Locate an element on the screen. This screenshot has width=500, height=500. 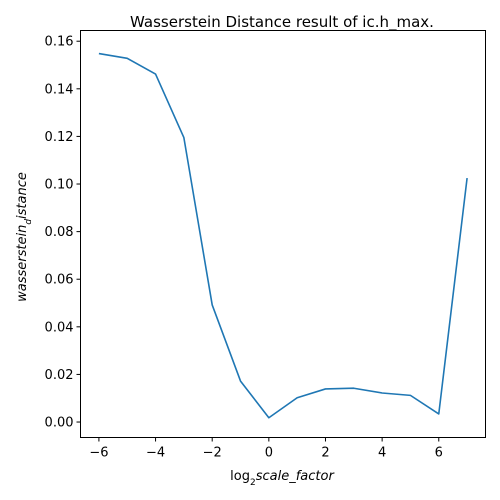
x-tick-label: −4 is located at coordinates (155, 453).